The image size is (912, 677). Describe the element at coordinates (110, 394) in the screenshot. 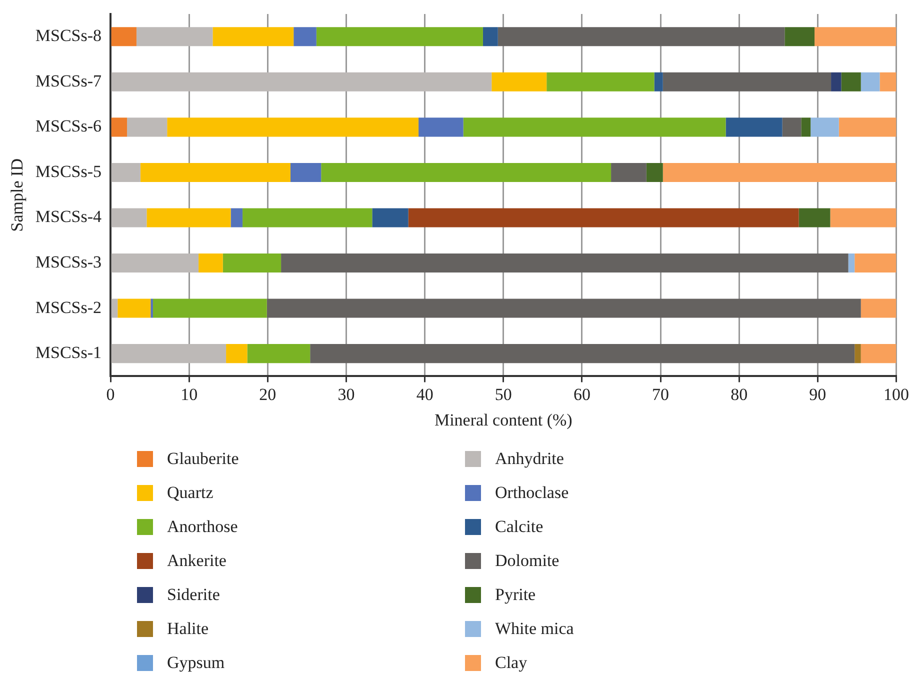

I see `x-tick-label: 0` at that location.